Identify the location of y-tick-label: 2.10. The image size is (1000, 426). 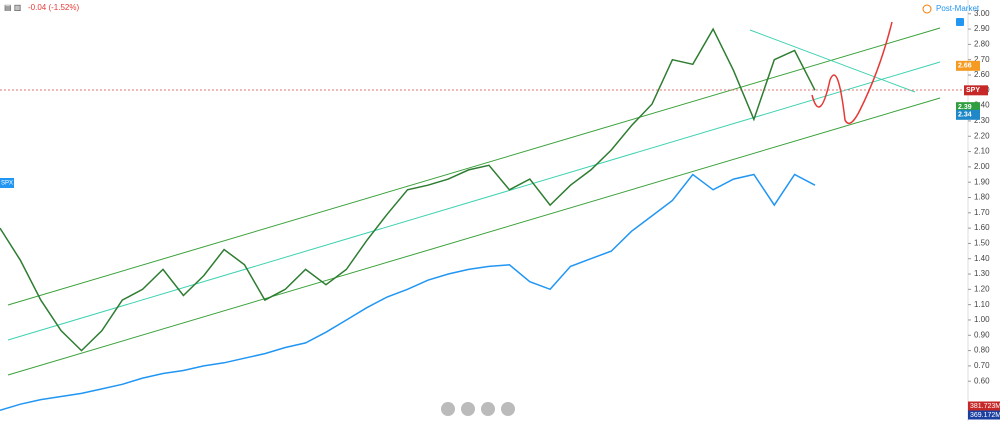
(982, 151).